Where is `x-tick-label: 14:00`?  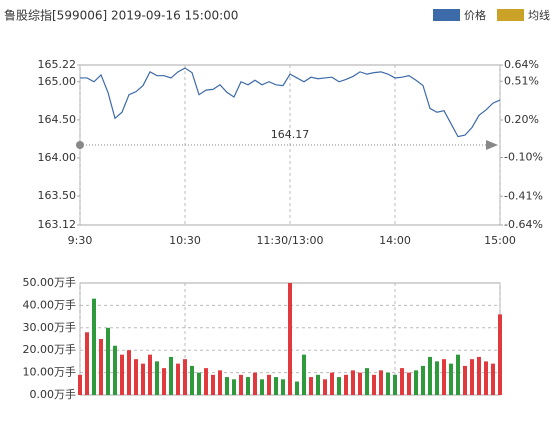
x-tick-label: 14:00 is located at coordinates (395, 240).